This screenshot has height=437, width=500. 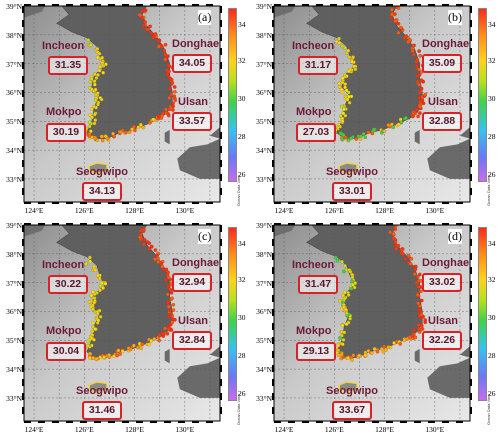 What do you see at coordinates (352, 191) in the screenshot?
I see `salinity-value-seogwipo: 33.01` at bounding box center [352, 191].